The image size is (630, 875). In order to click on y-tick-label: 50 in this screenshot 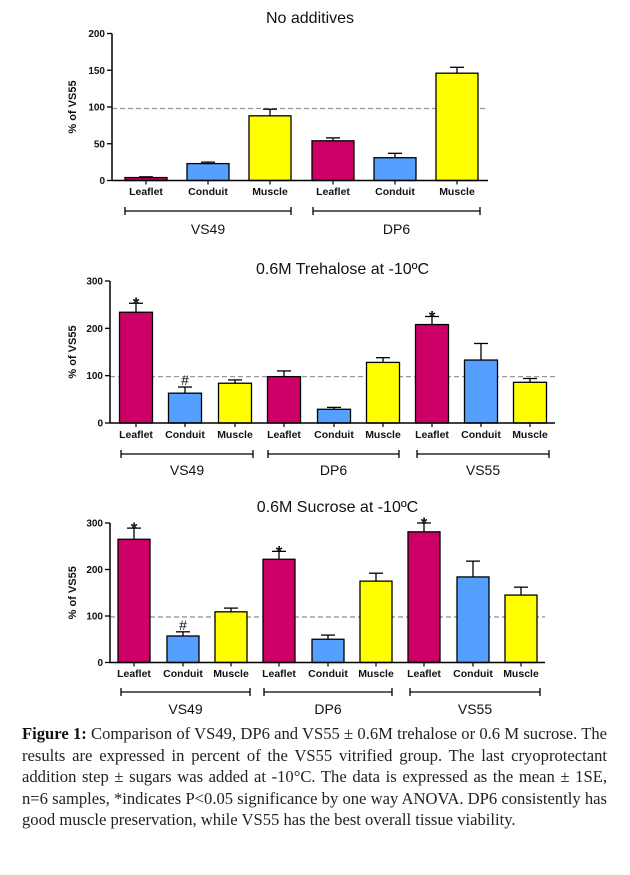, I will do `click(100, 144)`.